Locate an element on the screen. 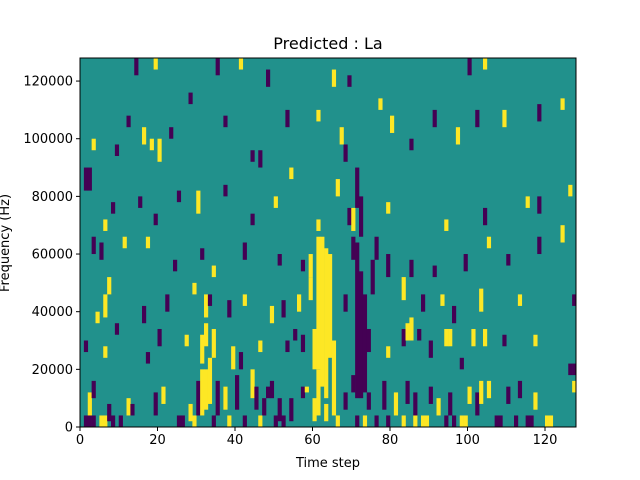 The image size is (640, 480). y-tick-label: 60000 is located at coordinates (52, 255).